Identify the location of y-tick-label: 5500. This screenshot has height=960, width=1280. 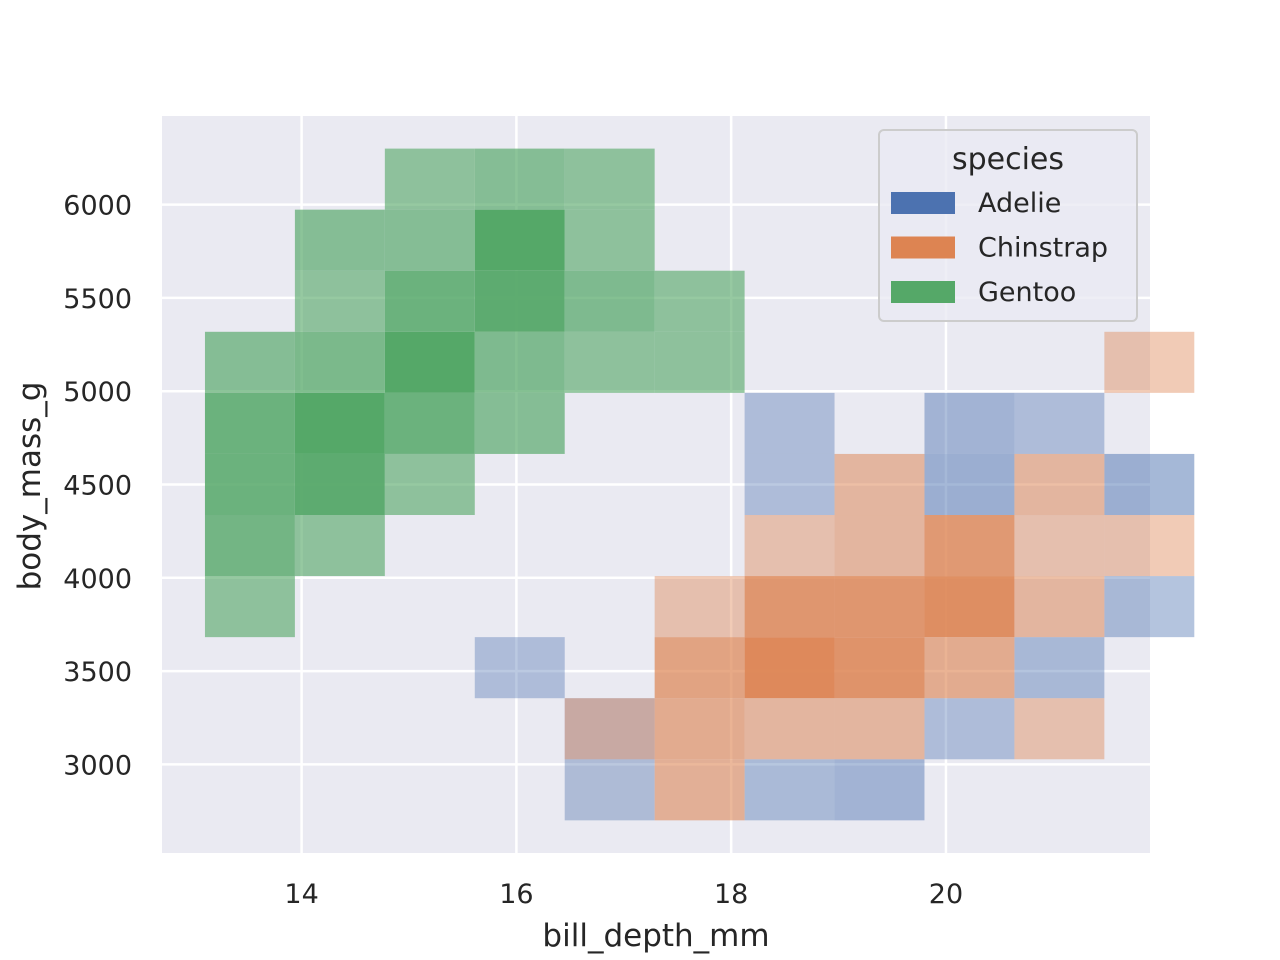
(97, 299).